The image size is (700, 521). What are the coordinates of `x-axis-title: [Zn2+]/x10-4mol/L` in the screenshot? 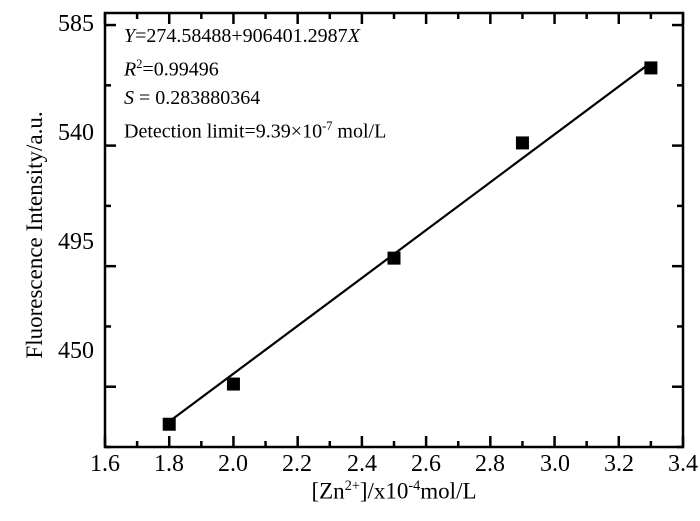 It's located at (394, 491).